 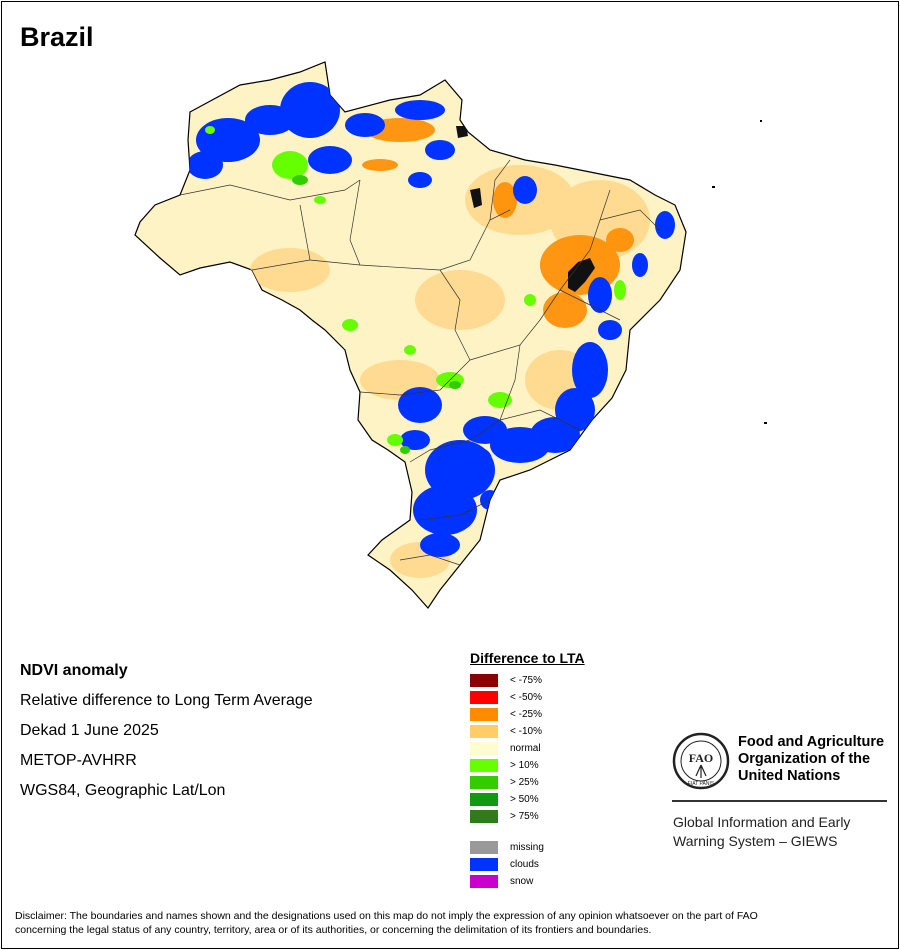 I want to click on legend-item: missing, so click(x=527, y=847).